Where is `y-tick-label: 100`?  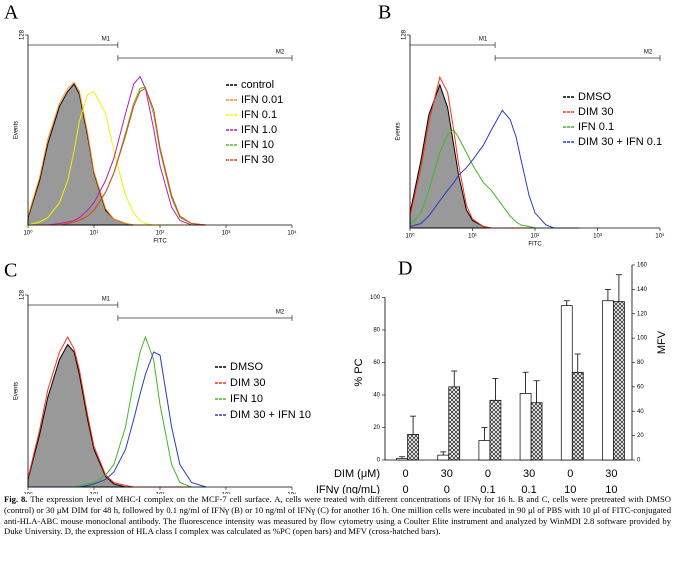
y-tick-label: 100 is located at coordinates (375, 298).